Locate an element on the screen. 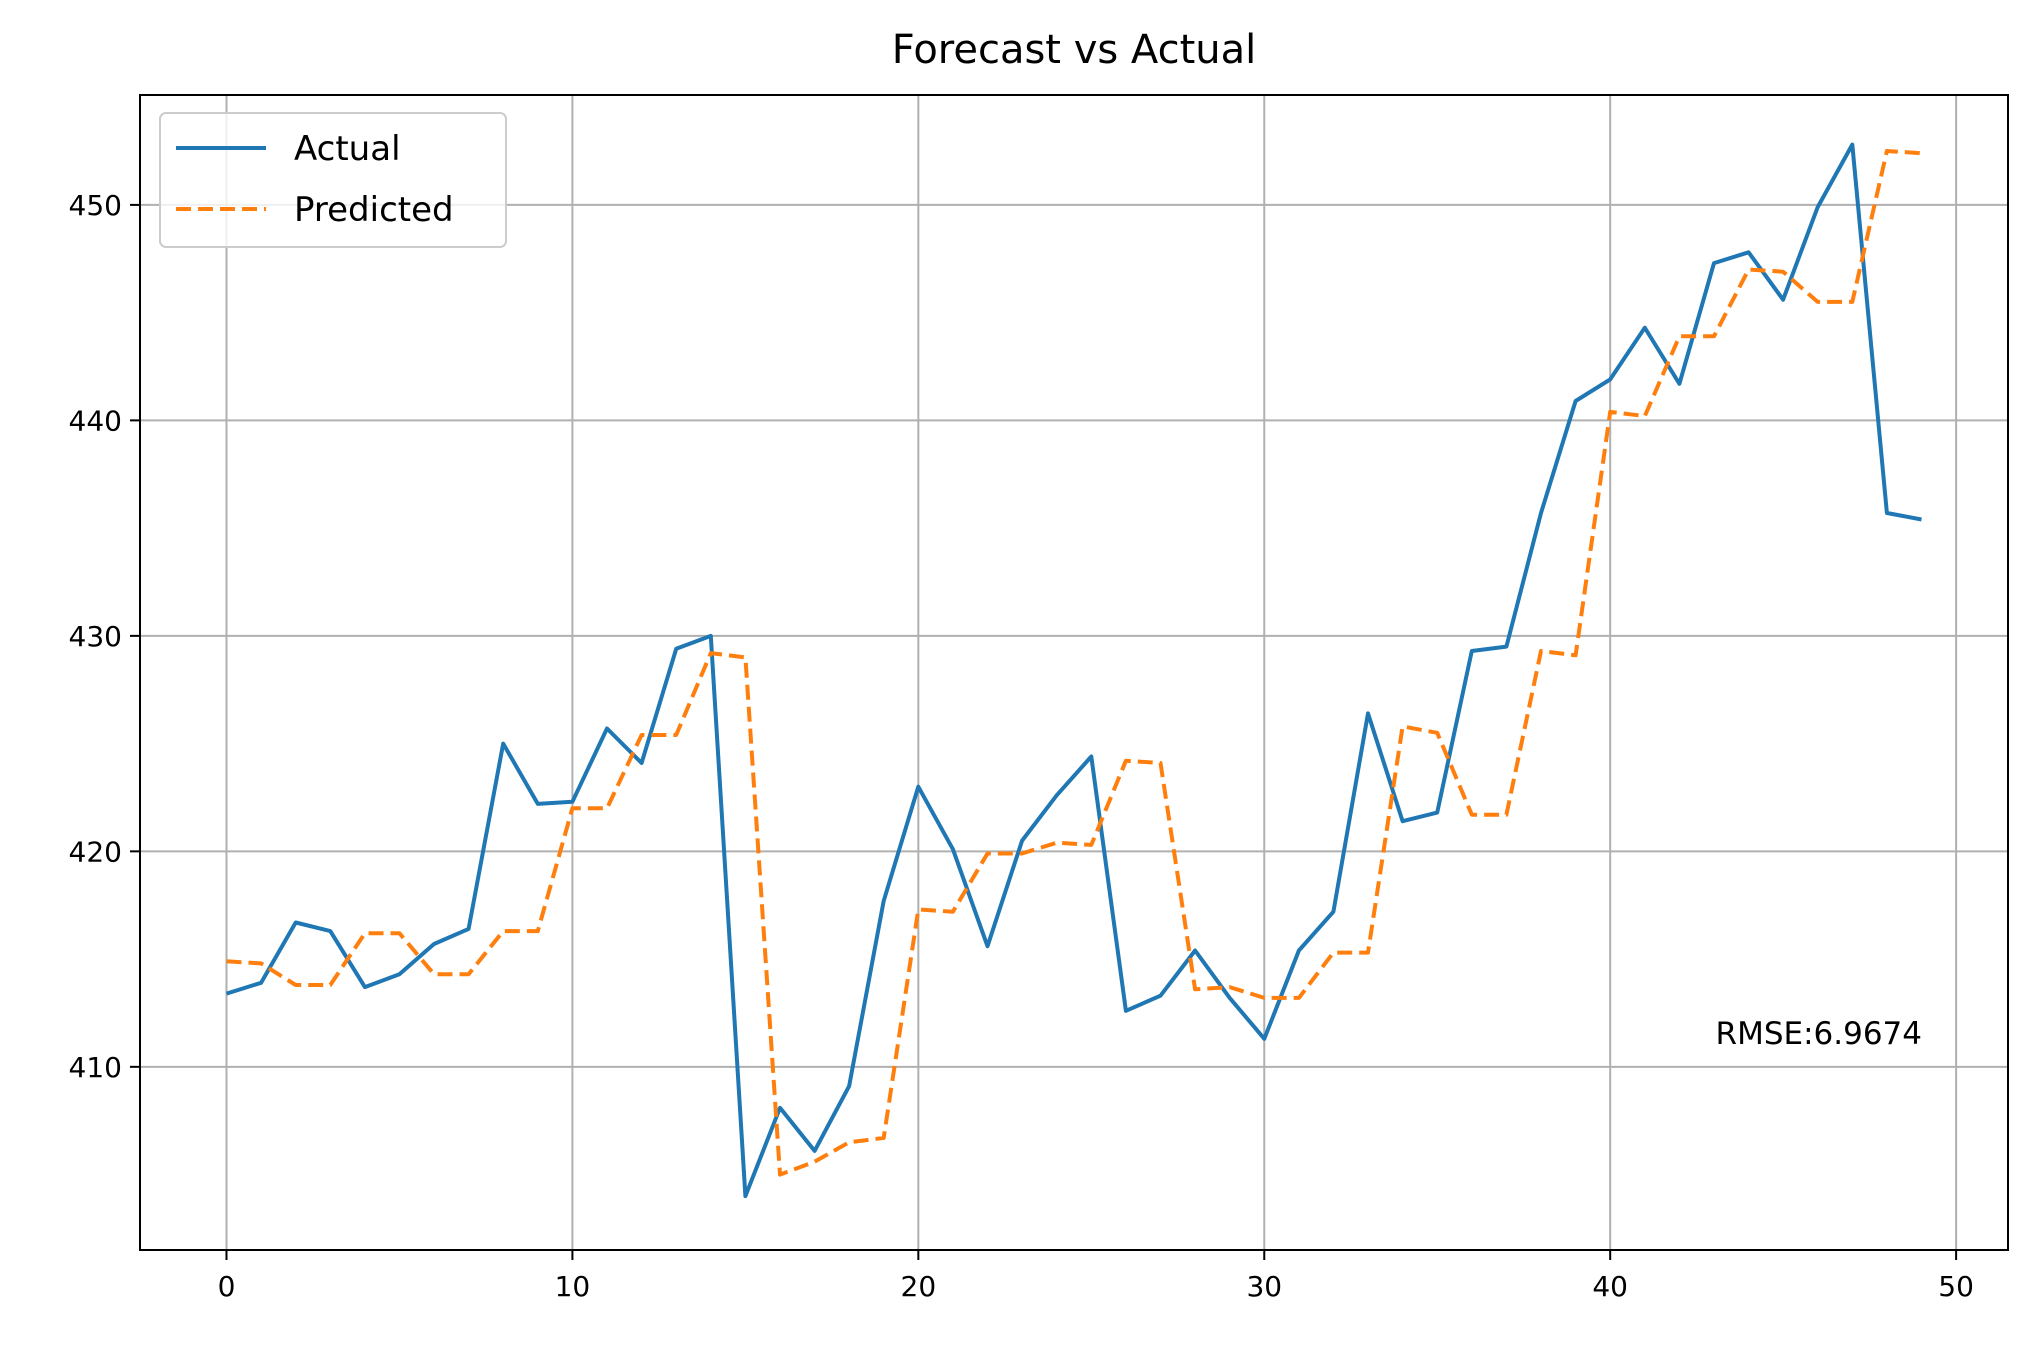 Image resolution: width=2028 pixels, height=1347 pixels. y-tick-label: 420 is located at coordinates (95, 851).